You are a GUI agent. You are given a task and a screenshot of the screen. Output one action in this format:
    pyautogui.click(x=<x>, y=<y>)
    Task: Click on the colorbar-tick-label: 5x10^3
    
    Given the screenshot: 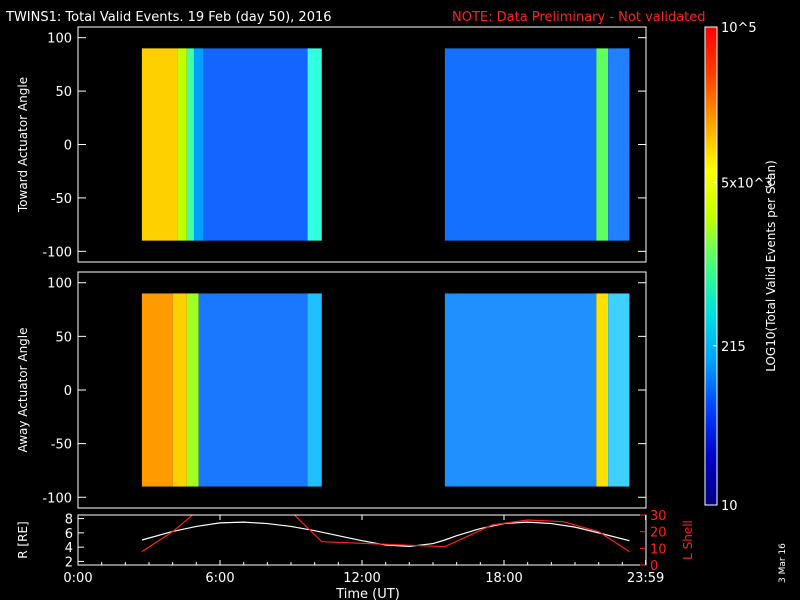 What is the action you would take?
    pyautogui.click(x=747, y=183)
    